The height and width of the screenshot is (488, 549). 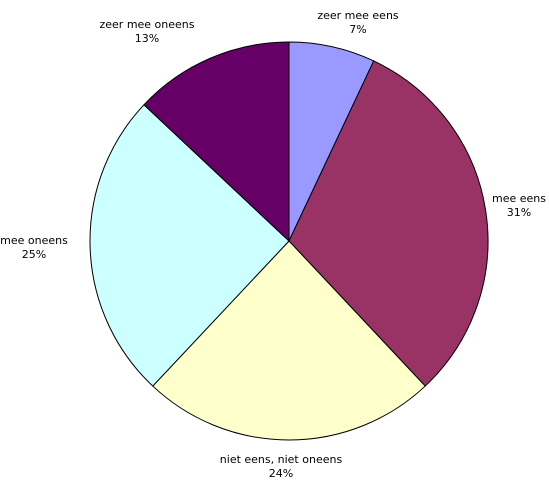 What do you see at coordinates (34, 240) in the screenshot?
I see `pie-label-name: mee oneens` at bounding box center [34, 240].